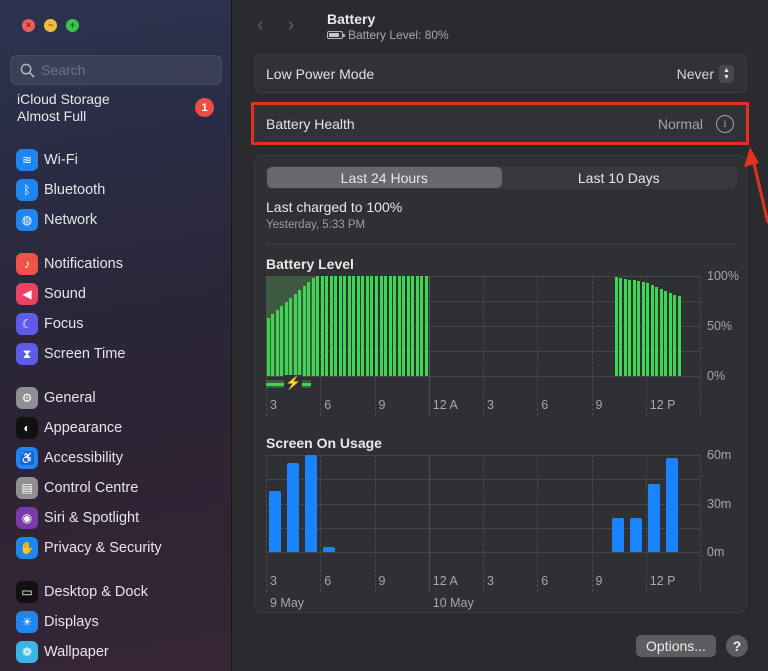  What do you see at coordinates (618, 177) in the screenshot?
I see `tab-last-10-days: Last 10 Days` at bounding box center [618, 177].